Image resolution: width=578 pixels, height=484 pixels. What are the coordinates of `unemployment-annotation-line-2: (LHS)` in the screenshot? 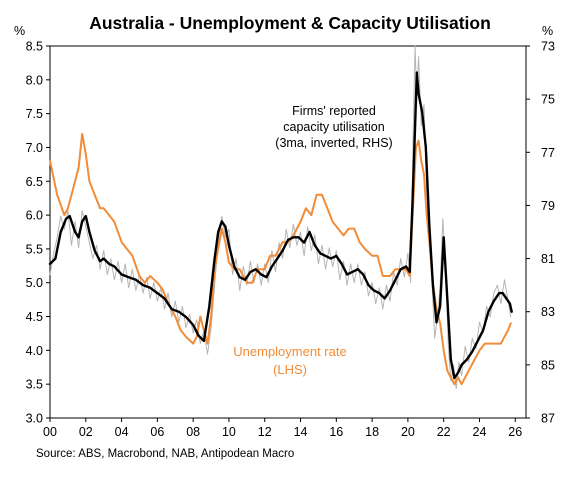 It's located at (290, 369).